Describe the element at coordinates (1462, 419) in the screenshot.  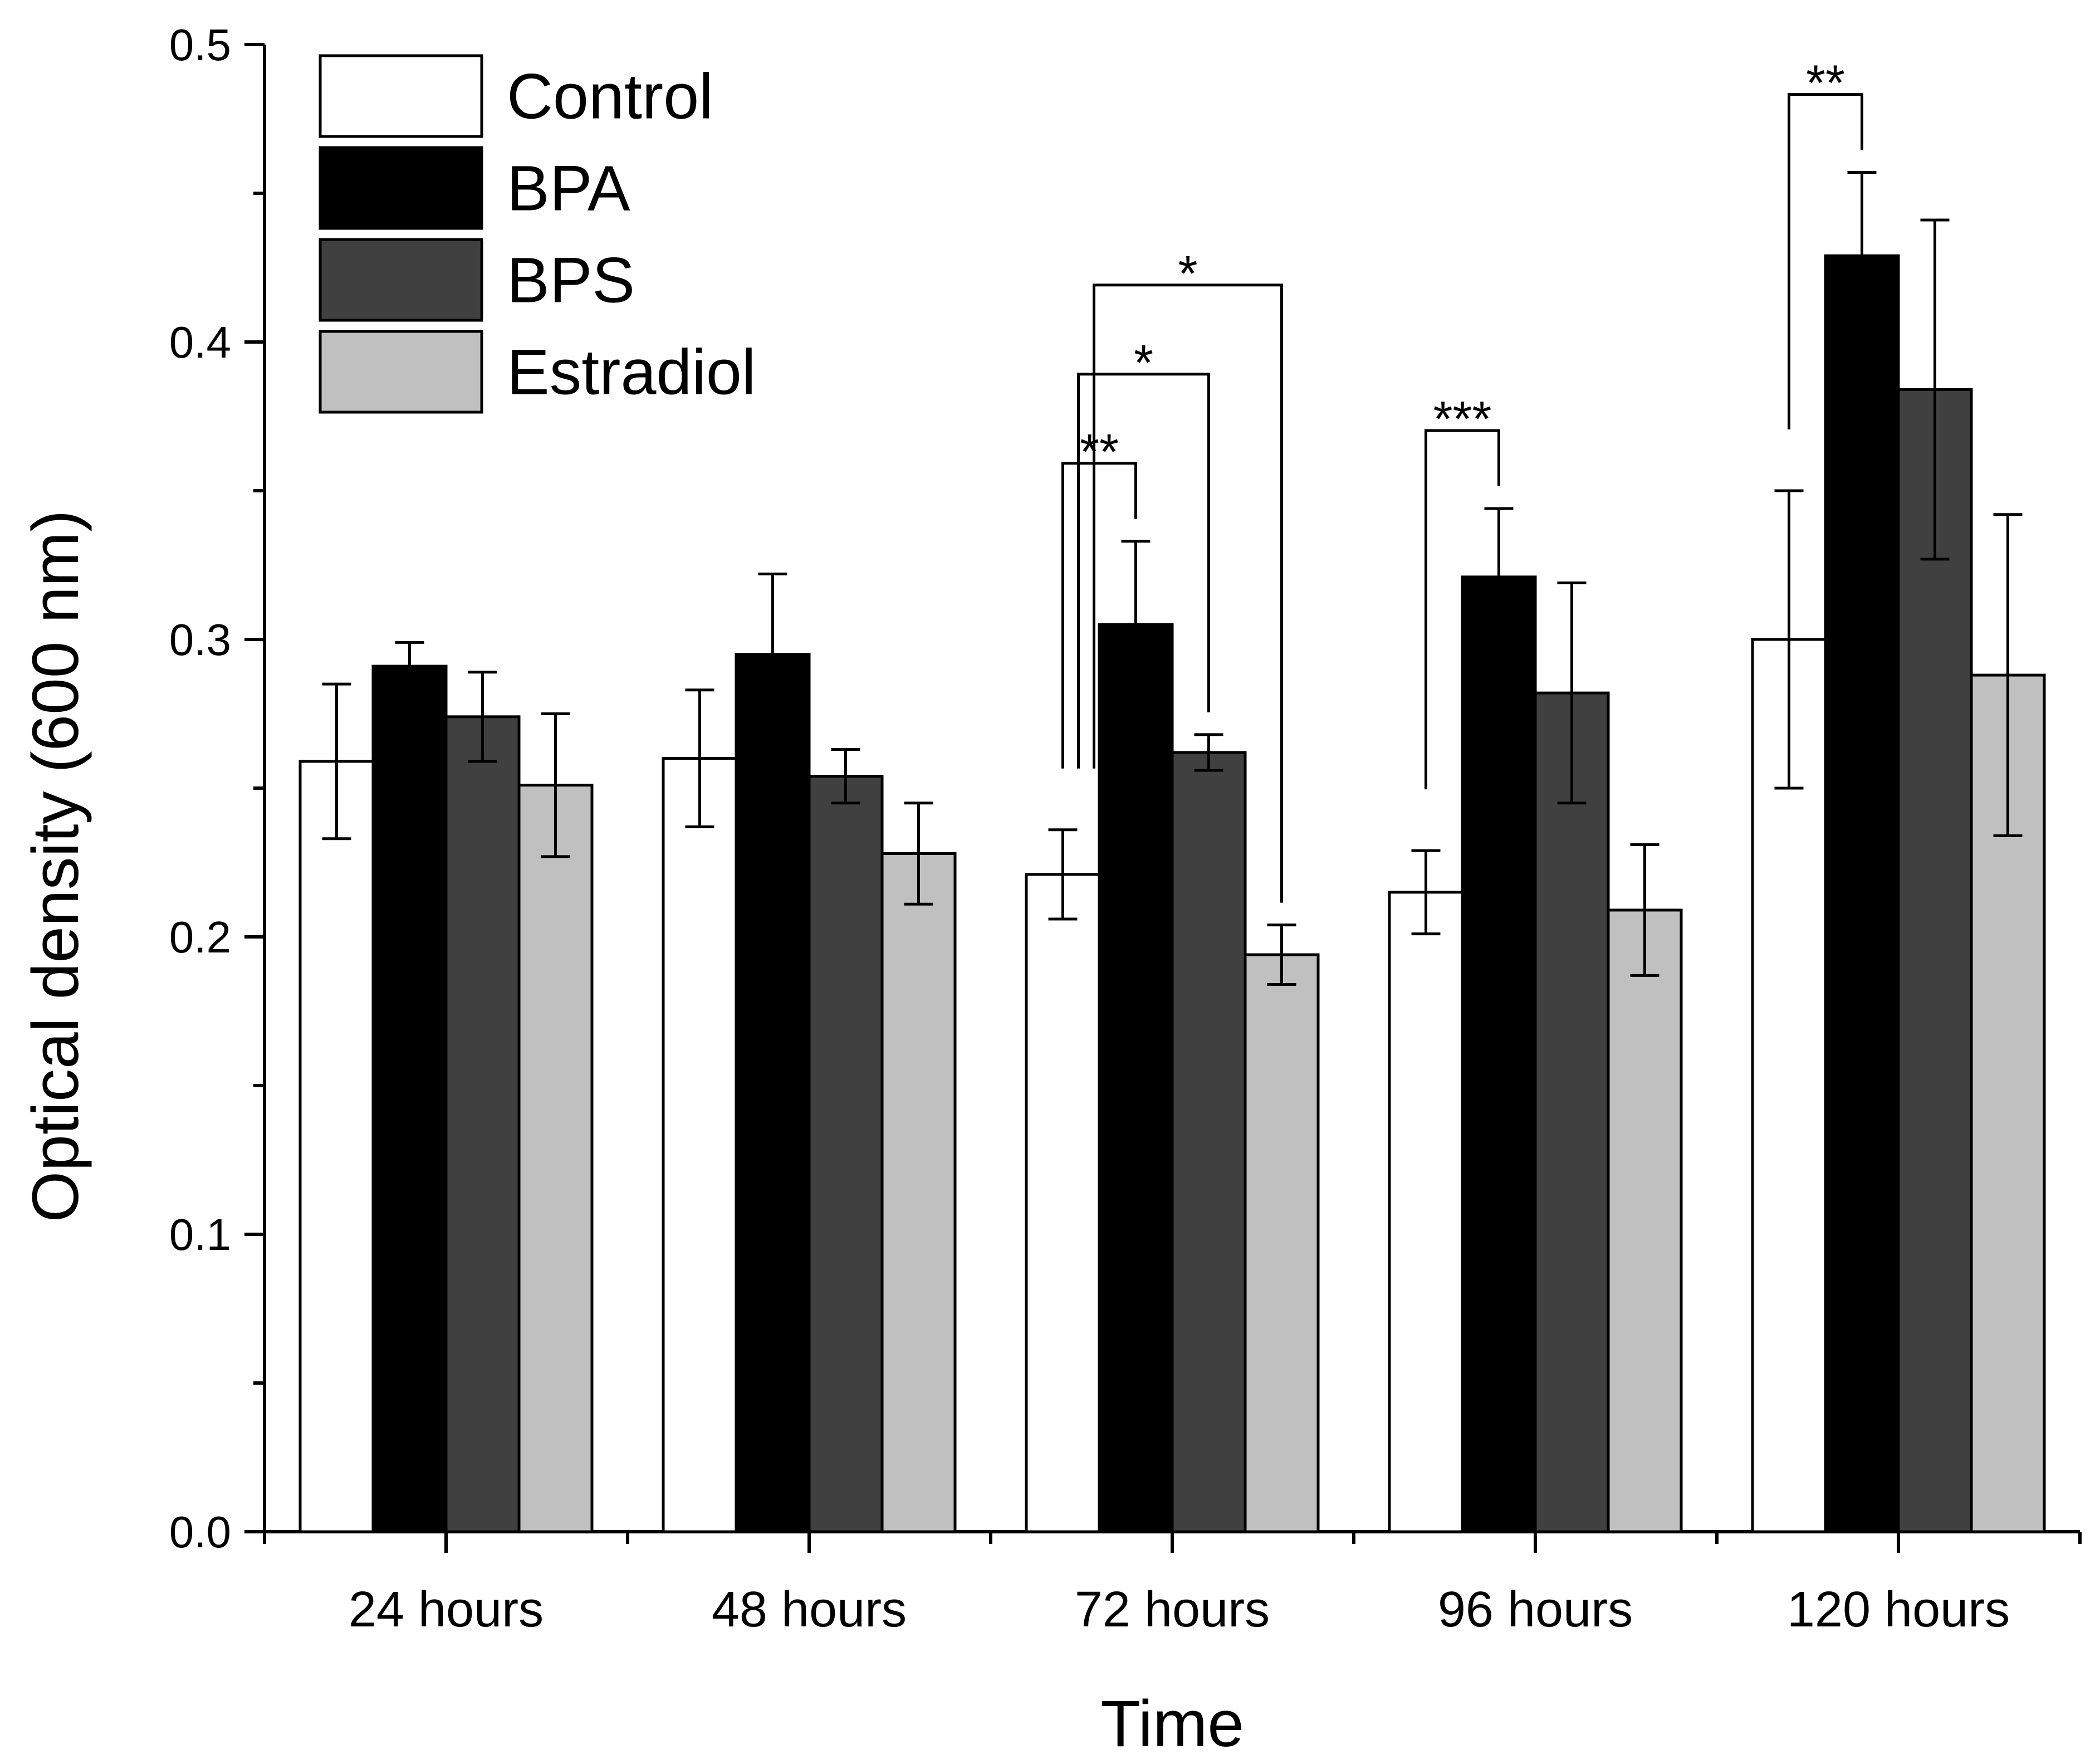
I see `significance-label: ***` at that location.